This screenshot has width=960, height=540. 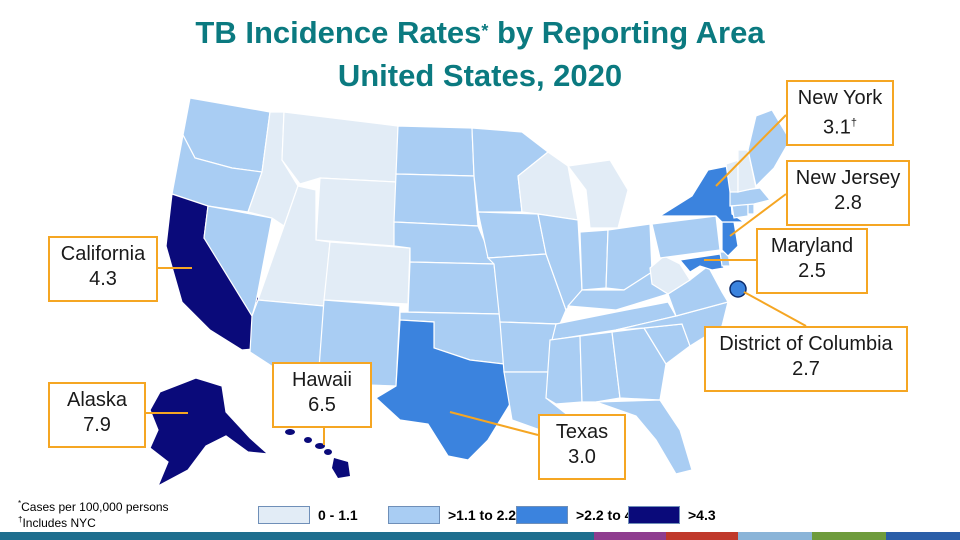 I want to click on footnote-text-1: Cases per 100,000 persons, so click(x=95, y=507).